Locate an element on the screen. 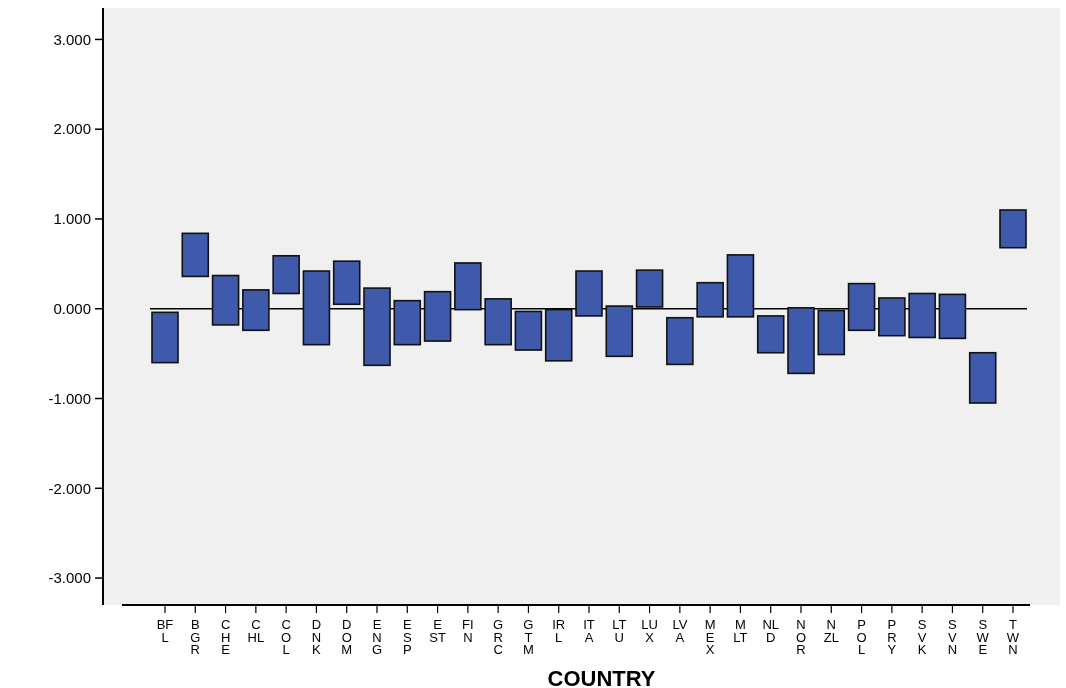 This screenshot has height=688, width=1066. x-tick-label: GRC is located at coordinates (498, 637).